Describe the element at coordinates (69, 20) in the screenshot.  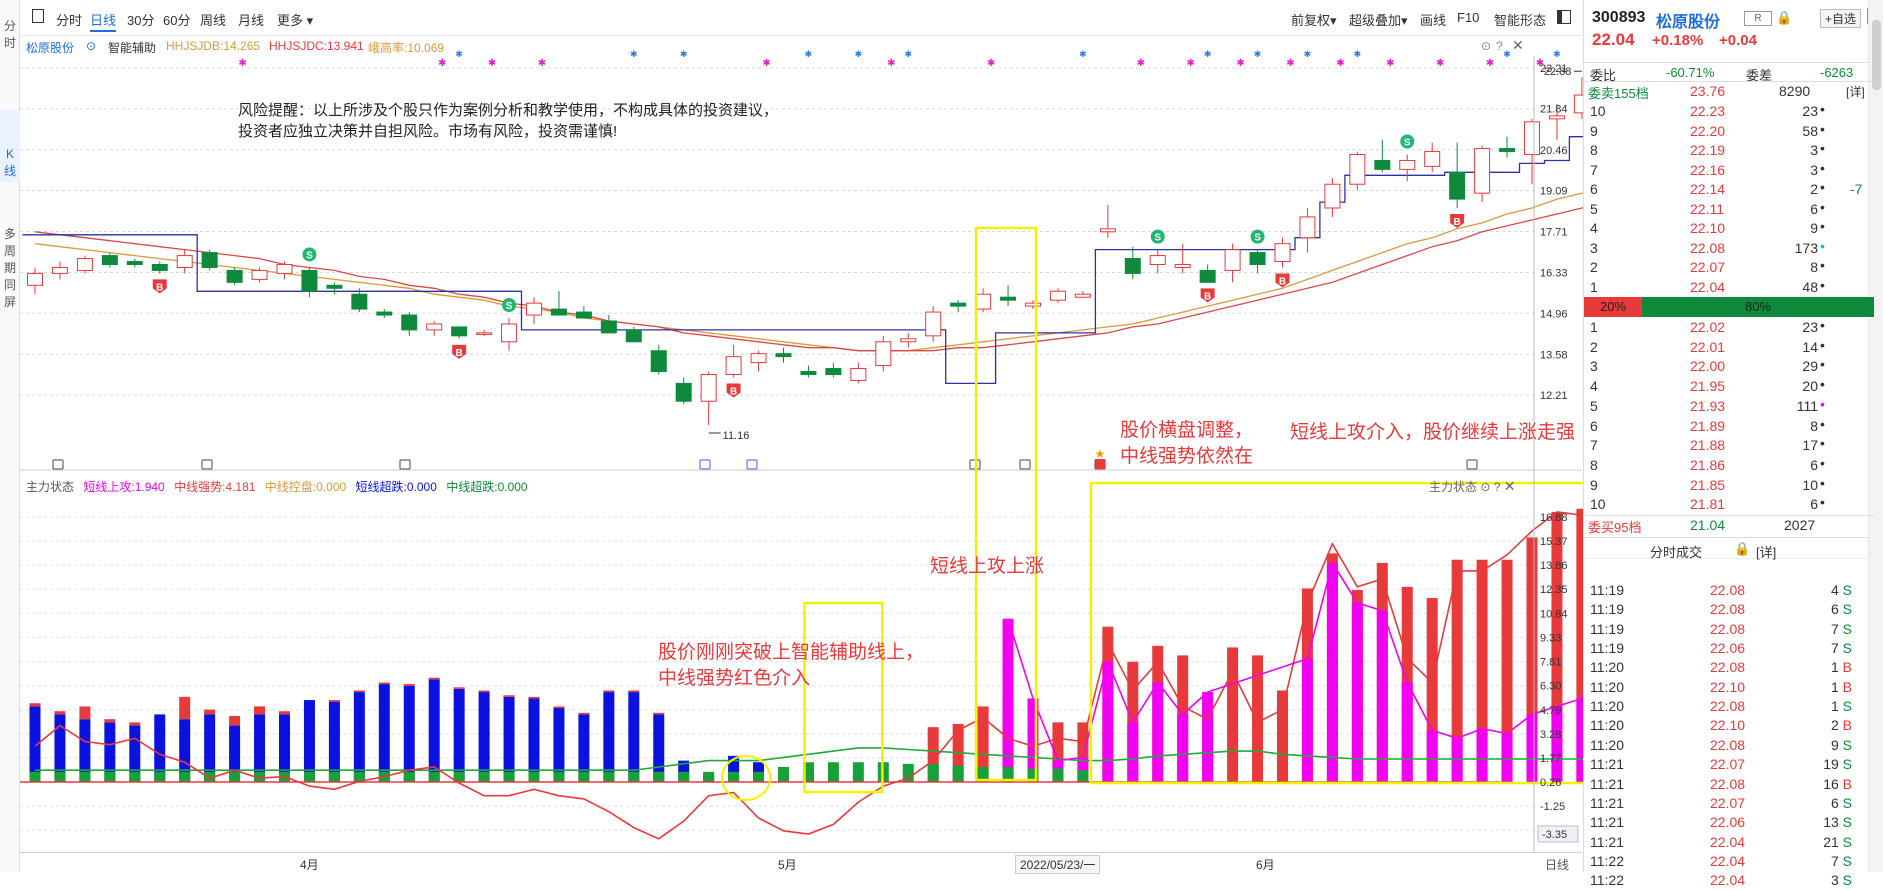
I see `period-tab-fenshi: 分时` at that location.